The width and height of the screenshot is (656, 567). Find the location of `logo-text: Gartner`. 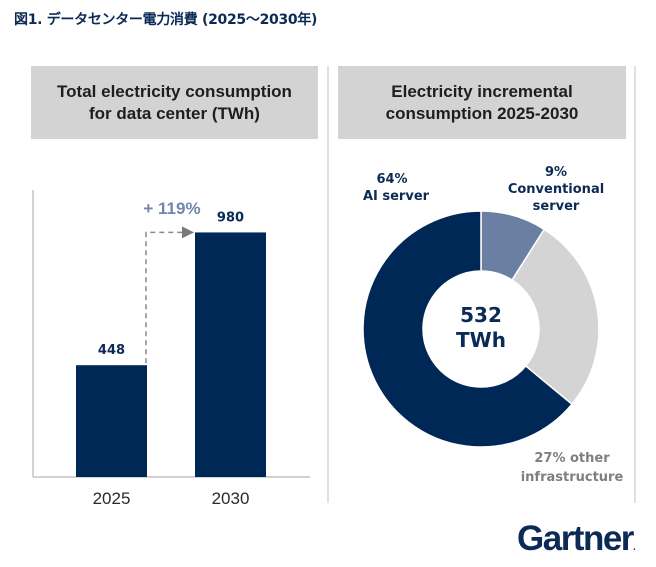

logo-text: Gartner is located at coordinates (575, 538).